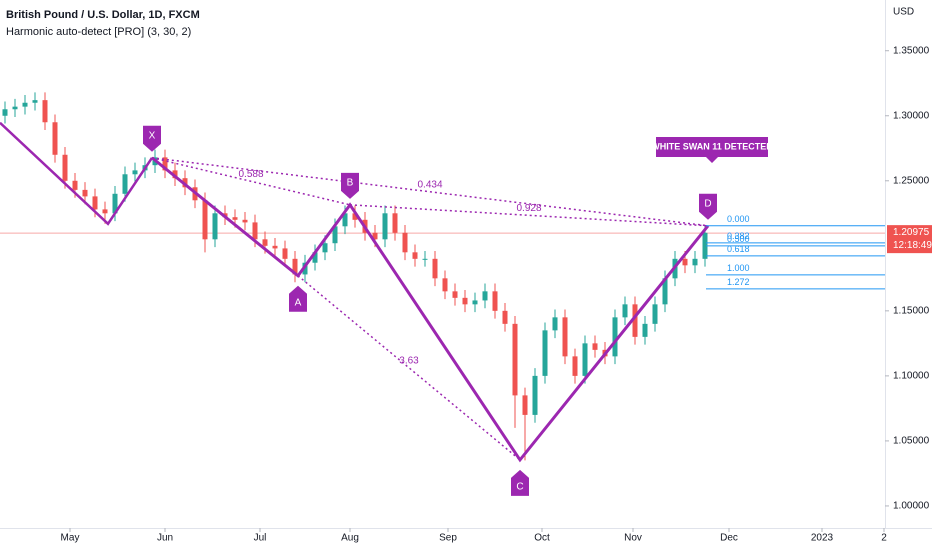  I want to click on x-tick-label: Aug, so click(350, 538).